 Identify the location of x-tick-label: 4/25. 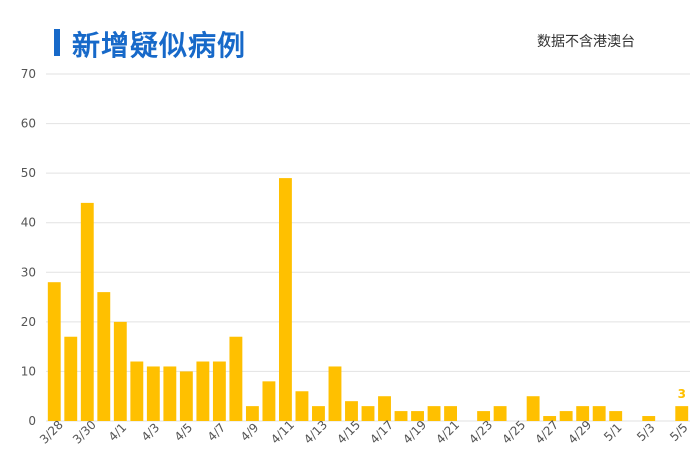
(513, 432).